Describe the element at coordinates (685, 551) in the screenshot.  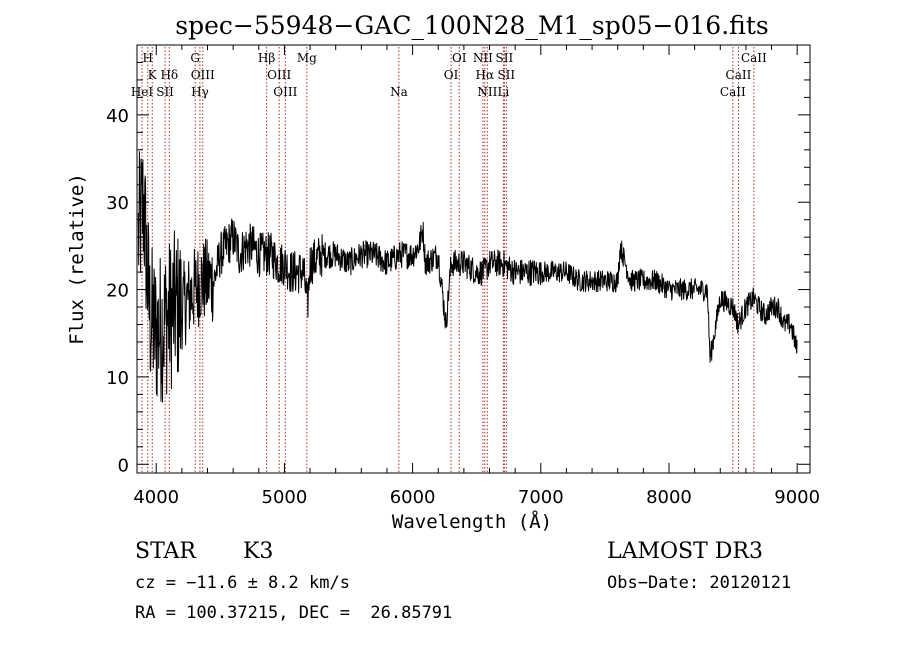
I see `survey-name: LAMOST DR3` at that location.